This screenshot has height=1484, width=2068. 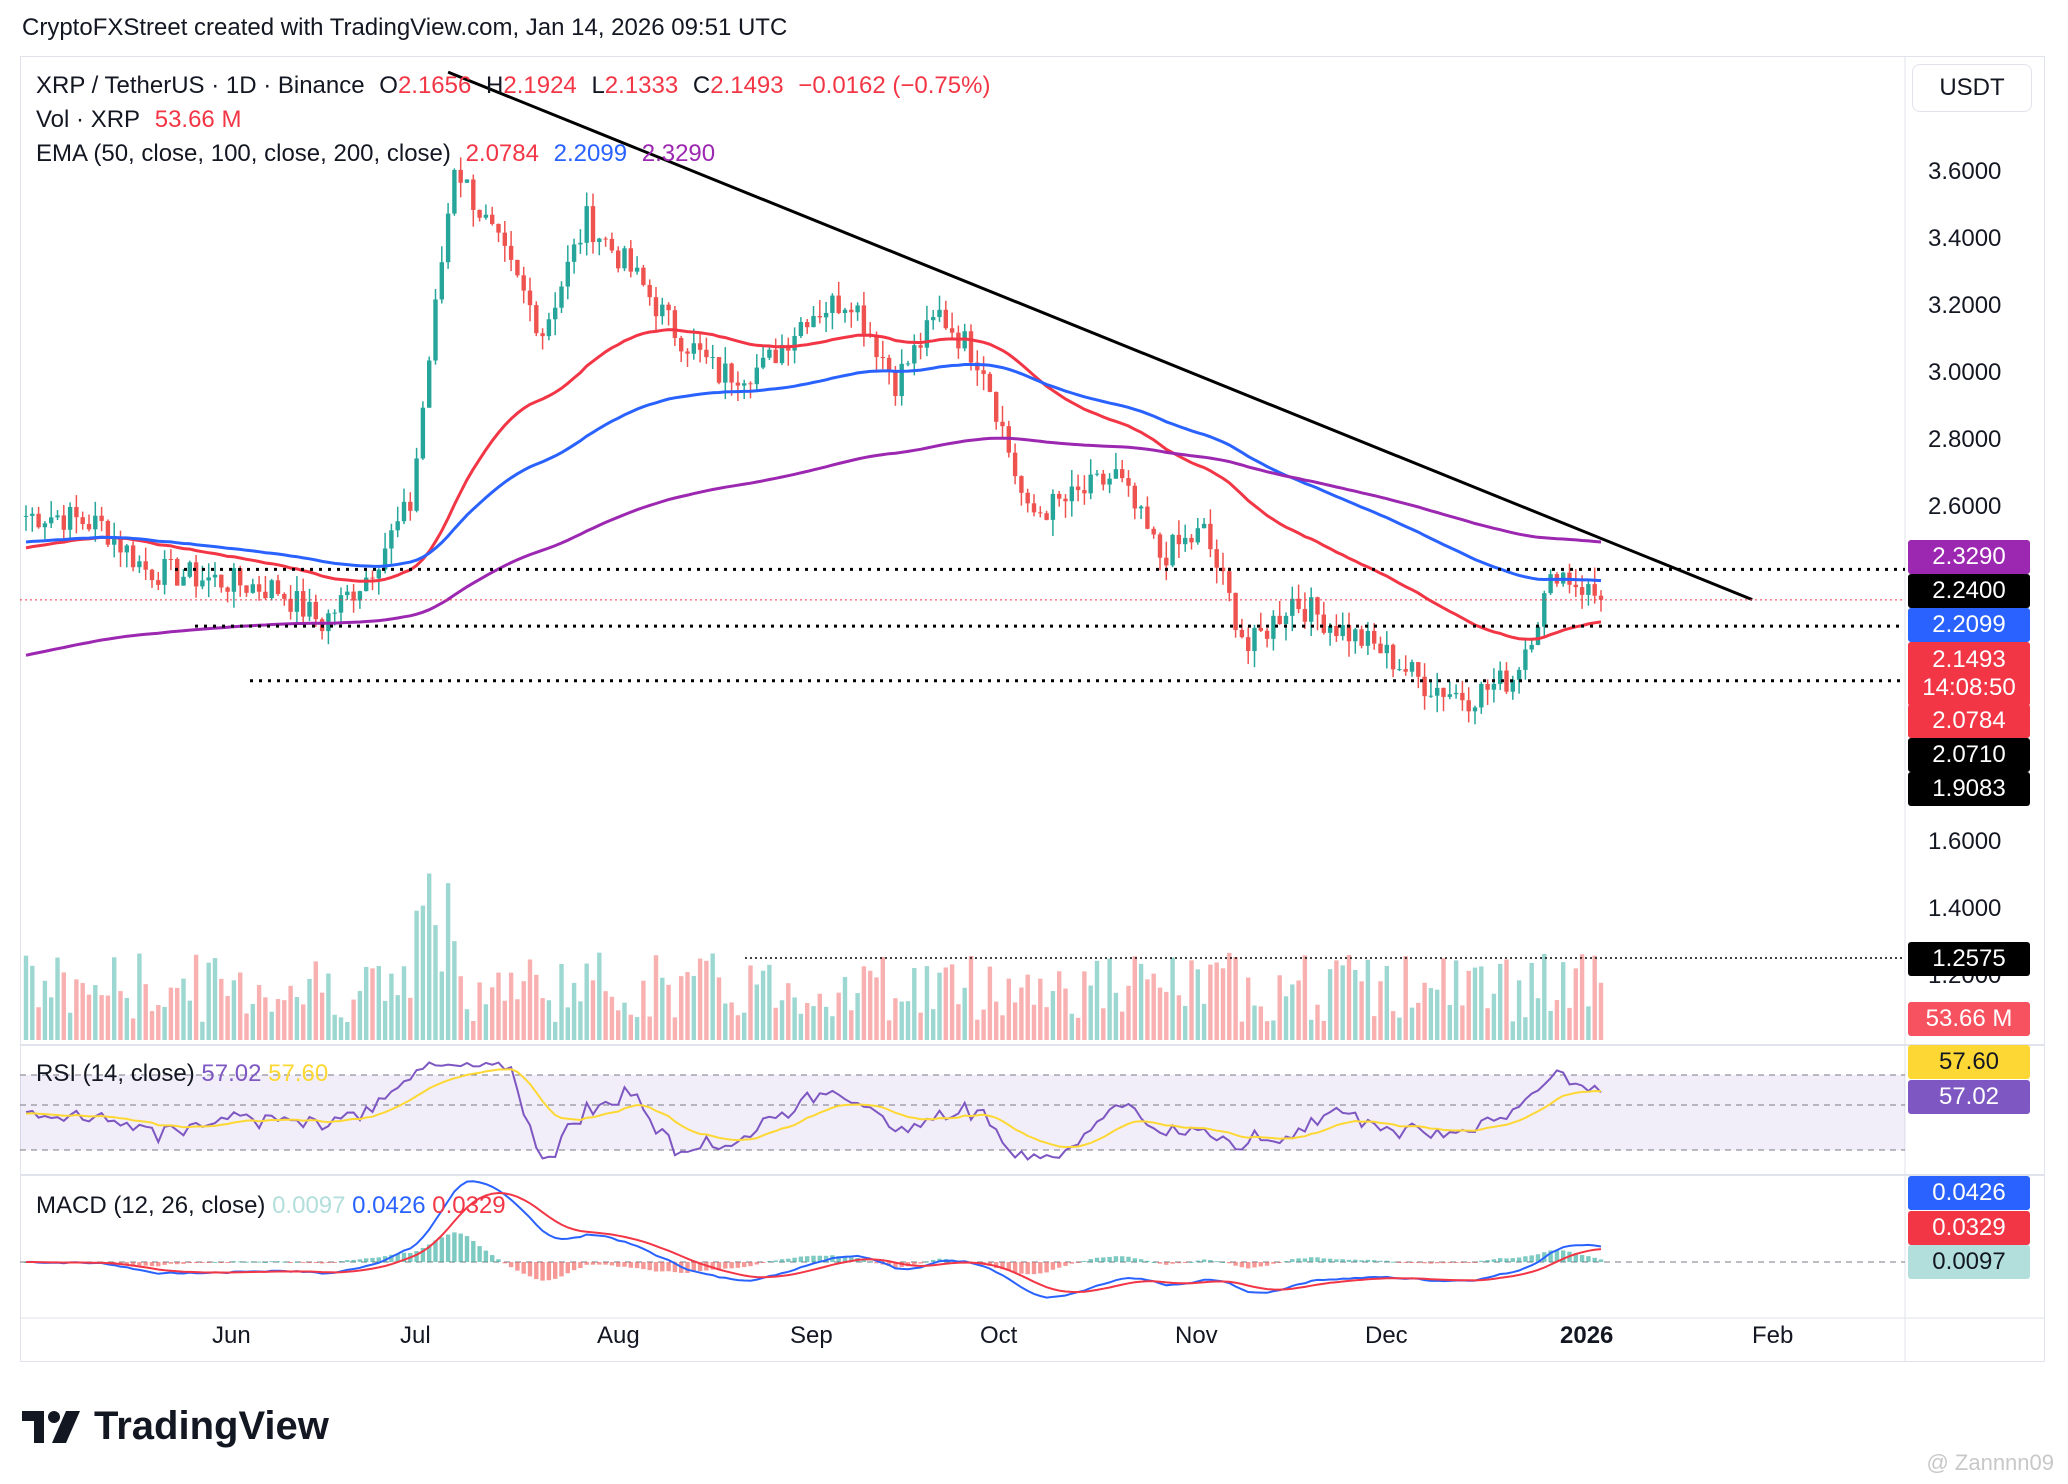 What do you see at coordinates (425, 85) in the screenshot?
I see `ohlc-open: O2.1656` at bounding box center [425, 85].